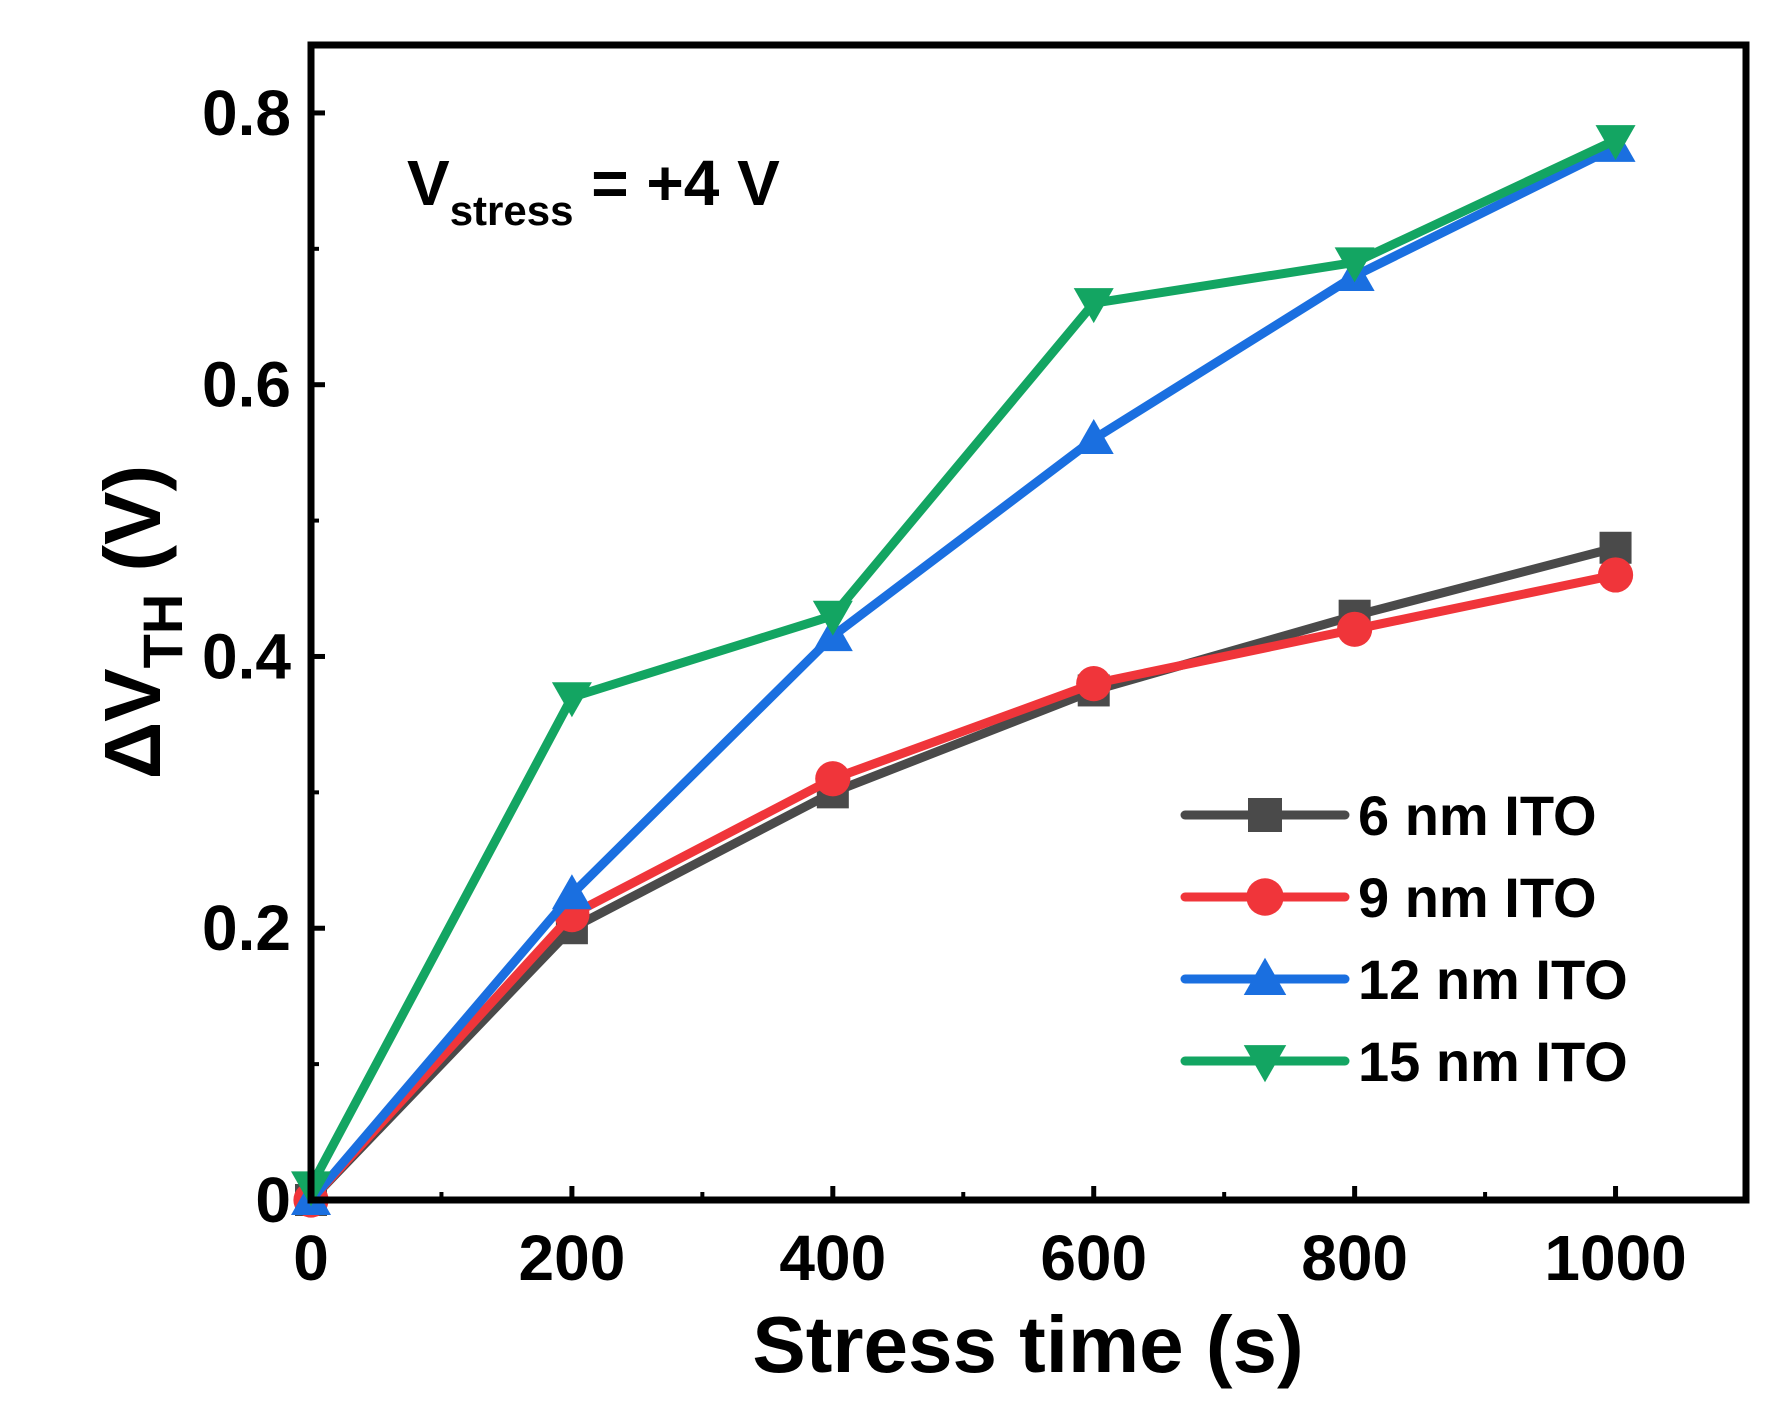 This screenshot has height=1411, width=1771. Describe the element at coordinates (428, 183) in the screenshot. I see `annotation-main: V` at that location.